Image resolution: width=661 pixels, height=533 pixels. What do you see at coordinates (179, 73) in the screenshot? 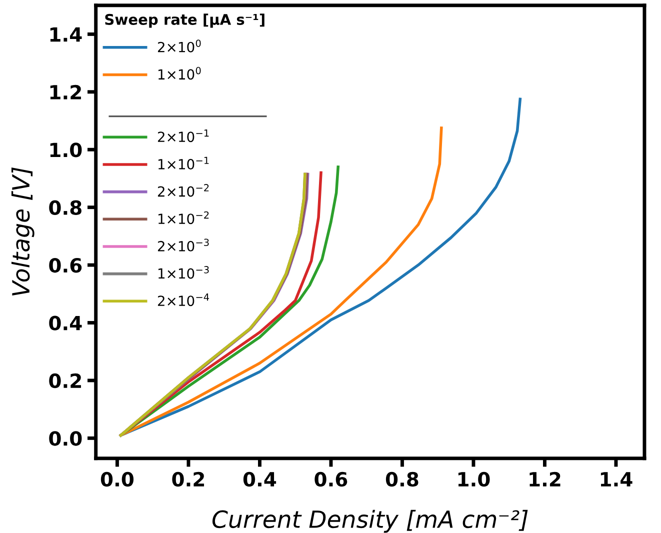
I see `legend-label: 1×10$^{0}$` at bounding box center [179, 73].